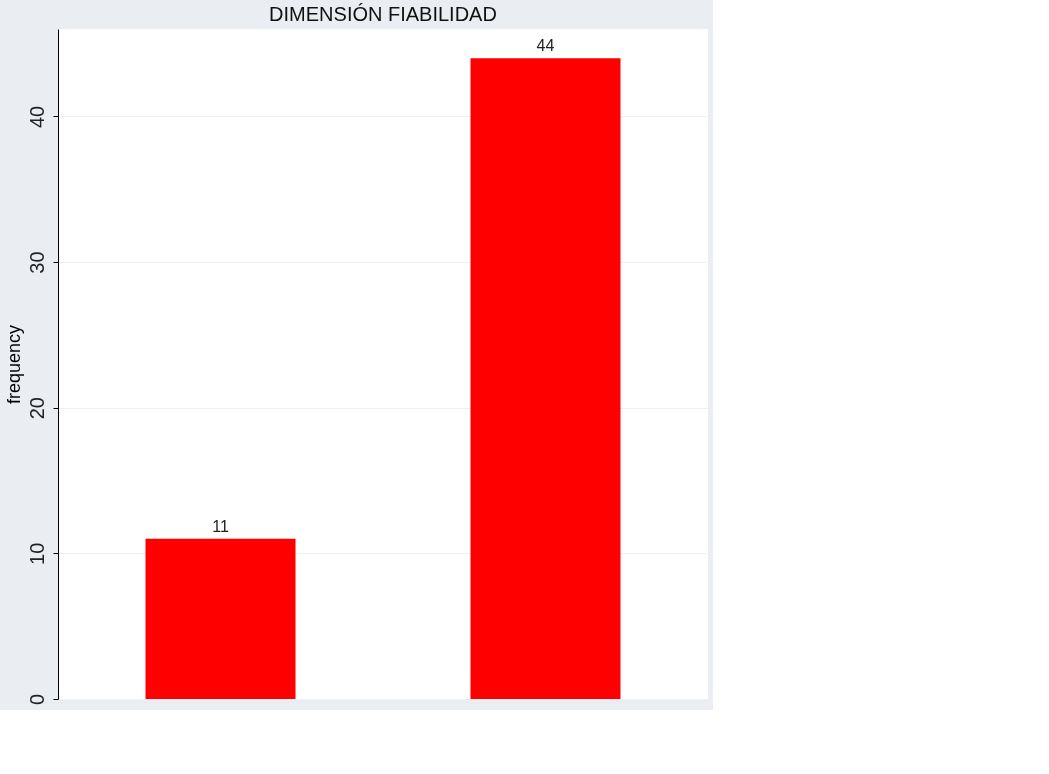 The height and width of the screenshot is (774, 1049). Describe the element at coordinates (220, 526) in the screenshot. I see `data-label: 11` at that location.